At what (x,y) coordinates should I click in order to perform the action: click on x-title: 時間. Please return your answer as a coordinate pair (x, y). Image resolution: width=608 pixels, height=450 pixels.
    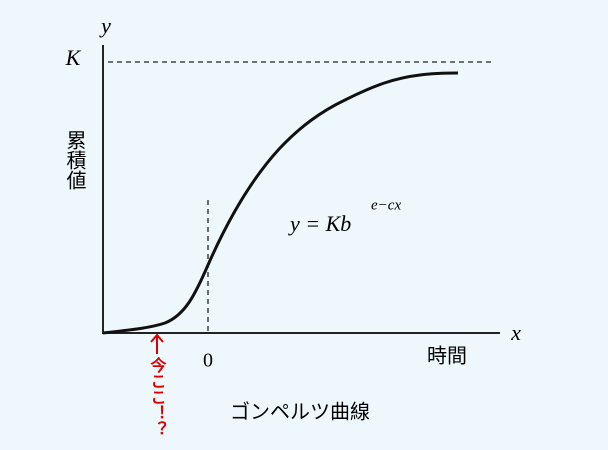
    Looking at the image, I should click on (447, 356).